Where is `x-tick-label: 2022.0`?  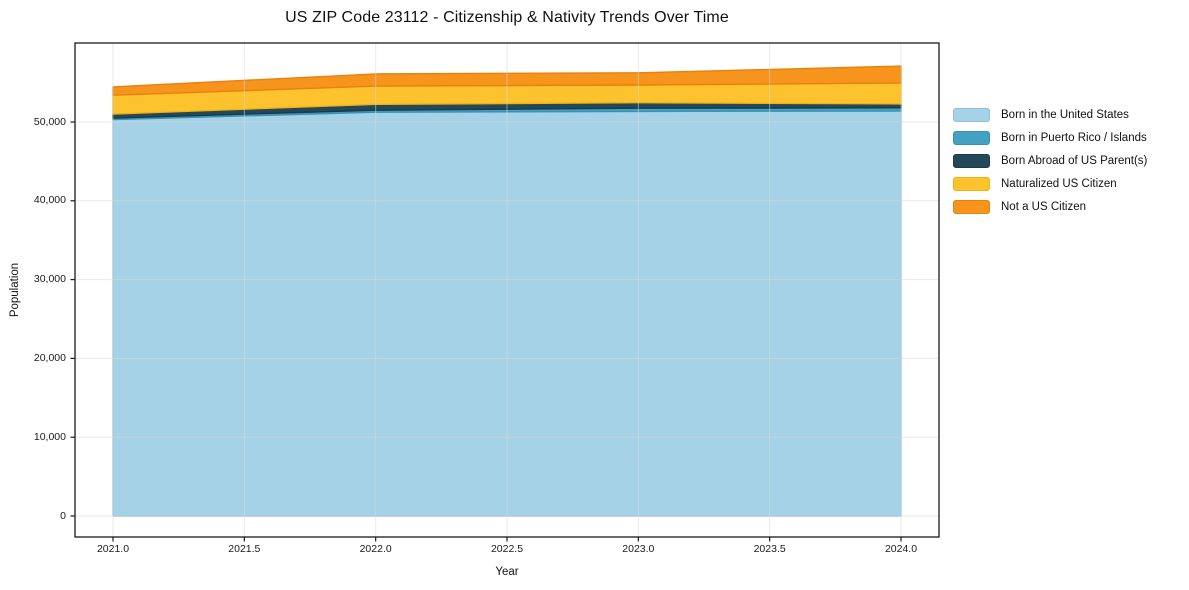
x-tick-label: 2022.0 is located at coordinates (375, 549).